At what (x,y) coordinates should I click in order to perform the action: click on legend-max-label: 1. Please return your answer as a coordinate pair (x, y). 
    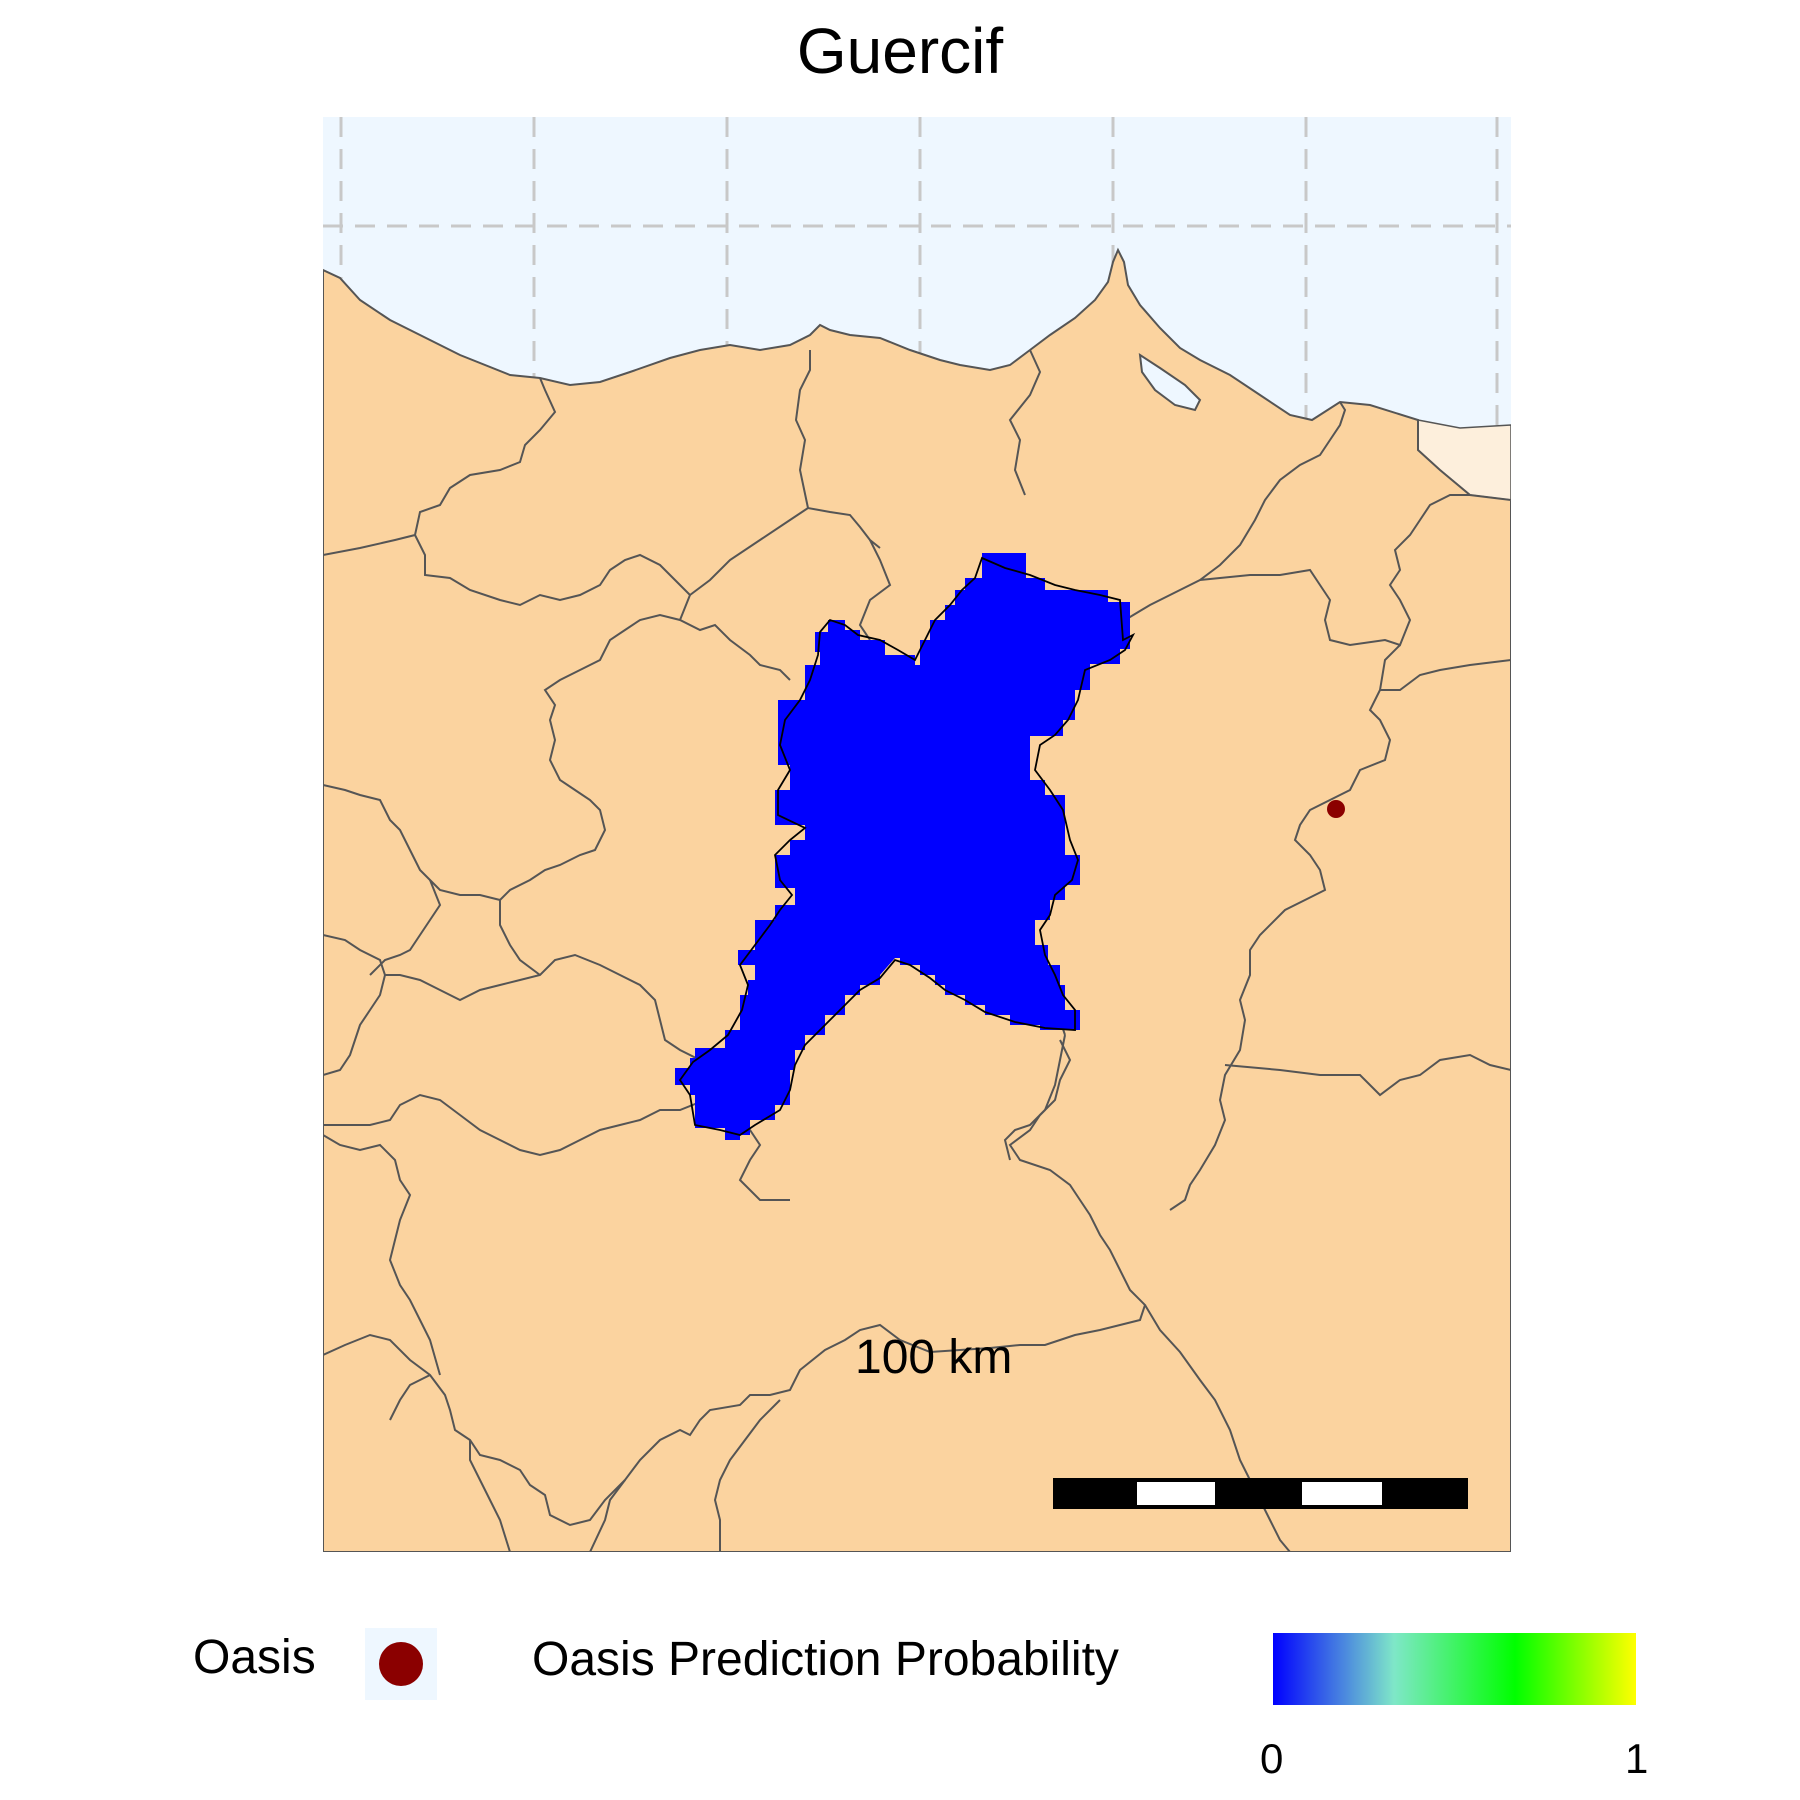
    Looking at the image, I should click on (1637, 1758).